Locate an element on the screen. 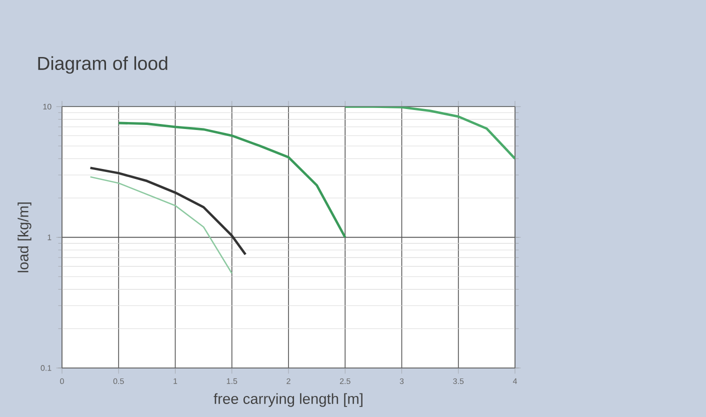 This screenshot has height=417, width=706. y-axis-title: load [kg/m] is located at coordinates (25, 237).